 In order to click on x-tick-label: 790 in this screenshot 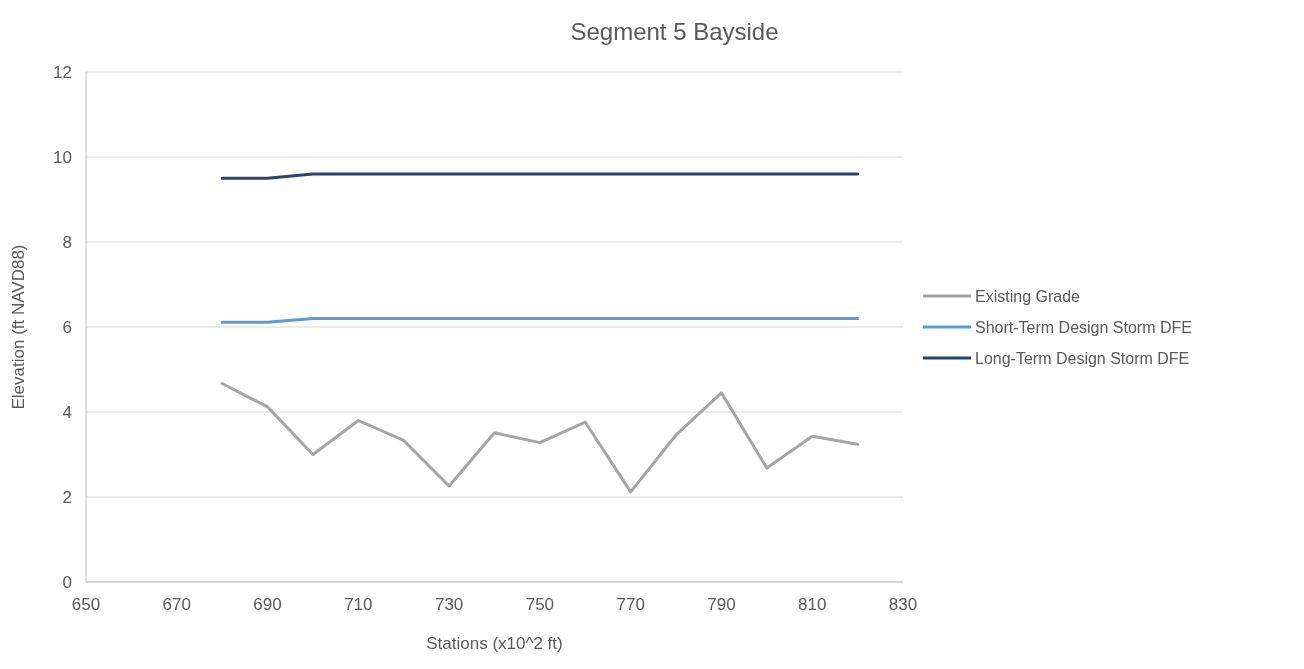, I will do `click(721, 604)`.